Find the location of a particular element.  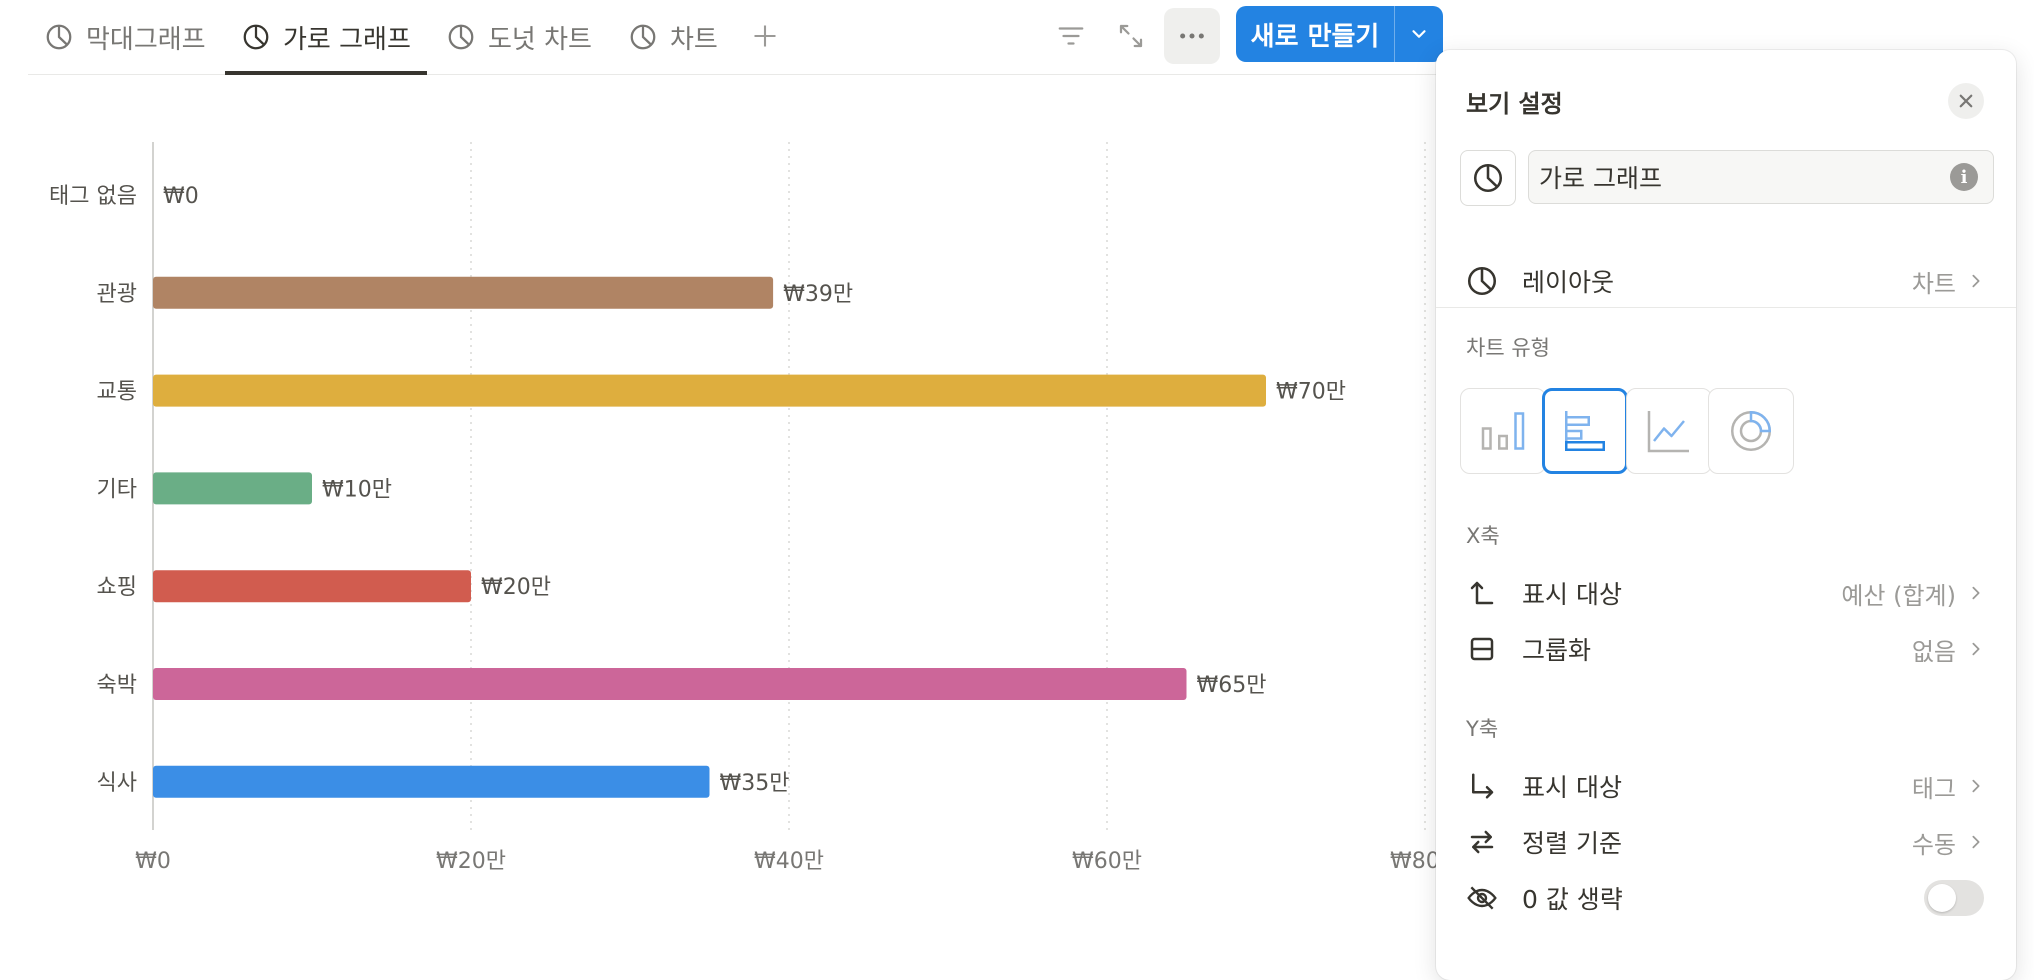

more-icon is located at coordinates (1192, 36).